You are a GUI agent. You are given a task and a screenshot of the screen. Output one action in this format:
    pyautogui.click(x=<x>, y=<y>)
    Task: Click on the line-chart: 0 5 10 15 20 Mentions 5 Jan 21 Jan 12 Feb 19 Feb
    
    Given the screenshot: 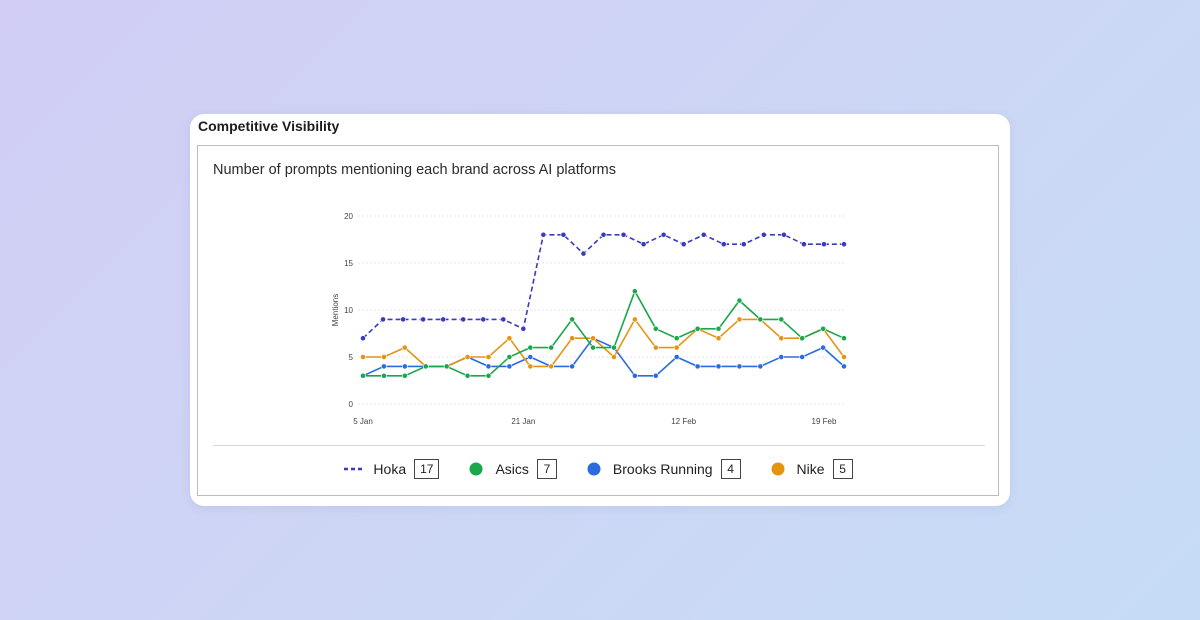 What is the action you would take?
    pyautogui.click(x=589, y=319)
    